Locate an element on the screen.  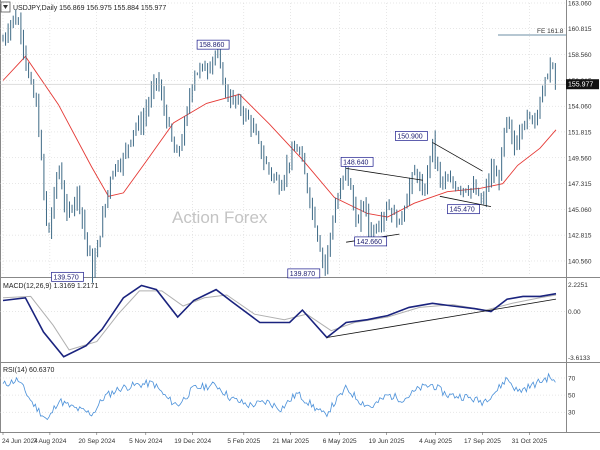
swing-label: 145.470 is located at coordinates (461, 210).